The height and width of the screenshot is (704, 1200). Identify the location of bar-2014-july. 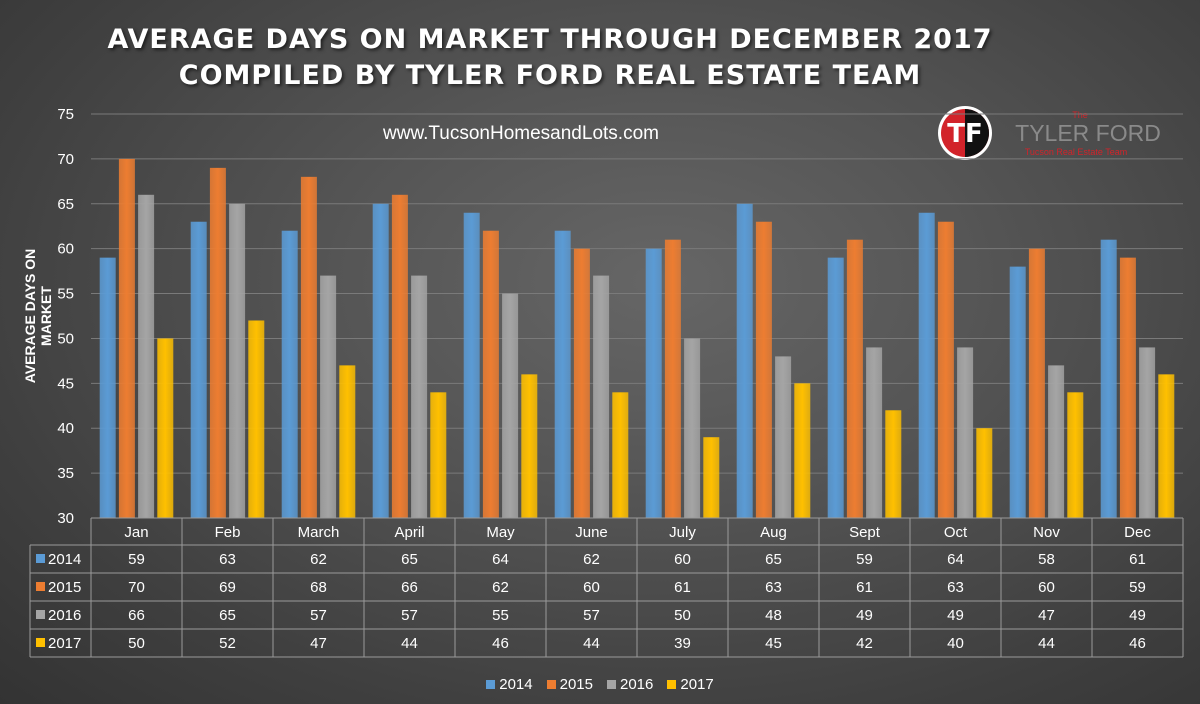
(653, 383).